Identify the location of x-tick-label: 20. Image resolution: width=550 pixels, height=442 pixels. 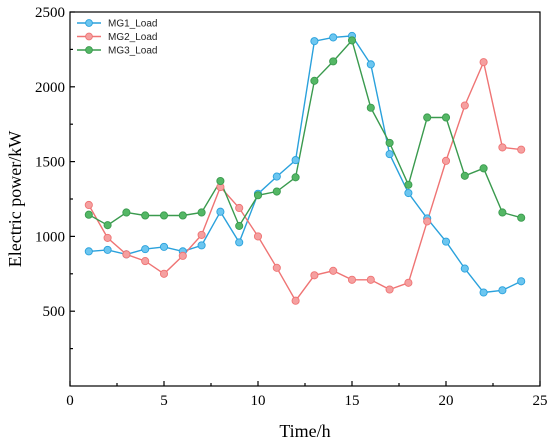
(446, 401).